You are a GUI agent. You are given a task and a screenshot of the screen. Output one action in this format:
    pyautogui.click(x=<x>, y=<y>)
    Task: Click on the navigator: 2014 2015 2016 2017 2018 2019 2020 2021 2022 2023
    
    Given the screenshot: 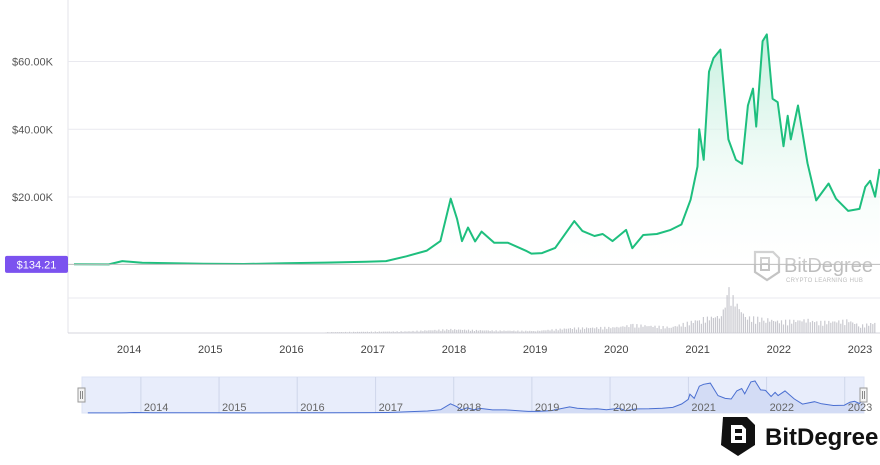 What is the action you would take?
    pyautogui.click(x=474, y=395)
    